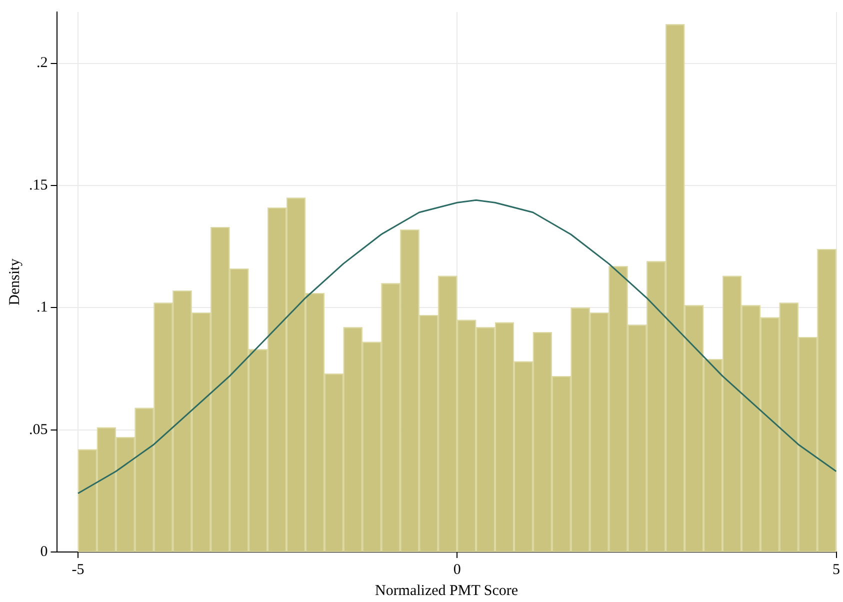 The width and height of the screenshot is (843, 602). Describe the element at coordinates (38, 185) in the screenshot. I see `y-tick-label: .15` at that location.